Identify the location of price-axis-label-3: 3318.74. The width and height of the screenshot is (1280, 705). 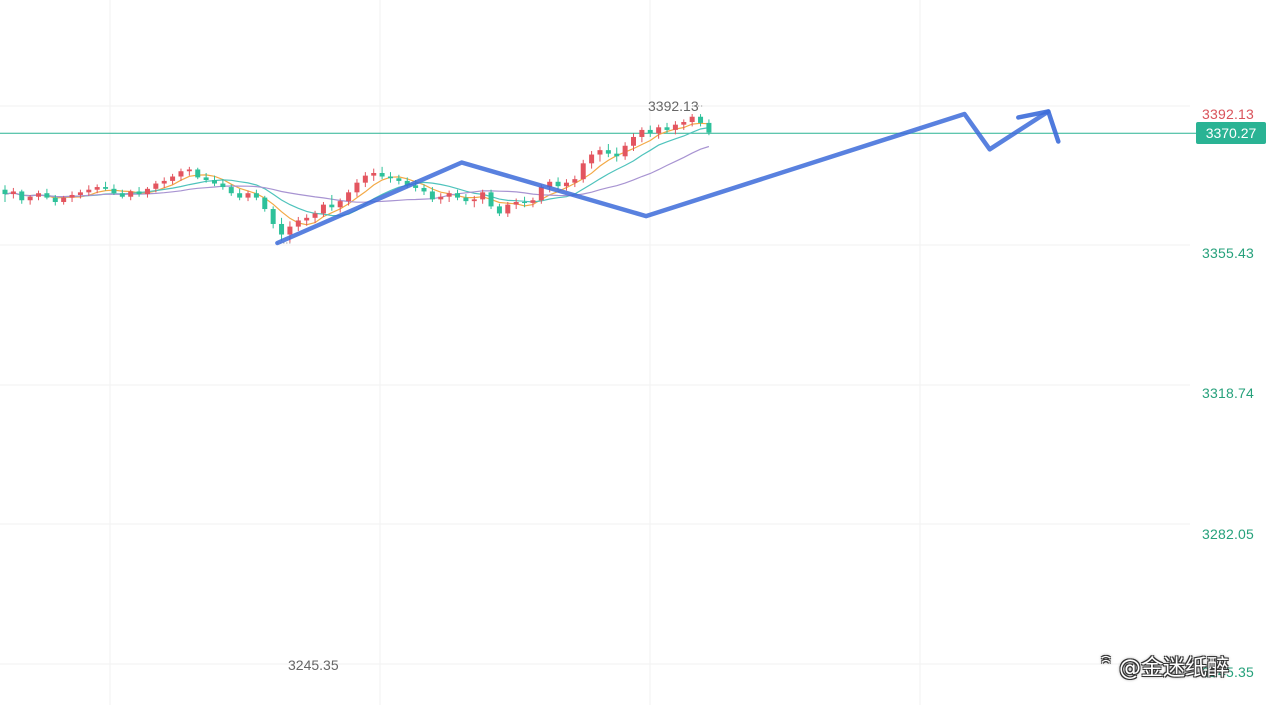
(1228, 393).